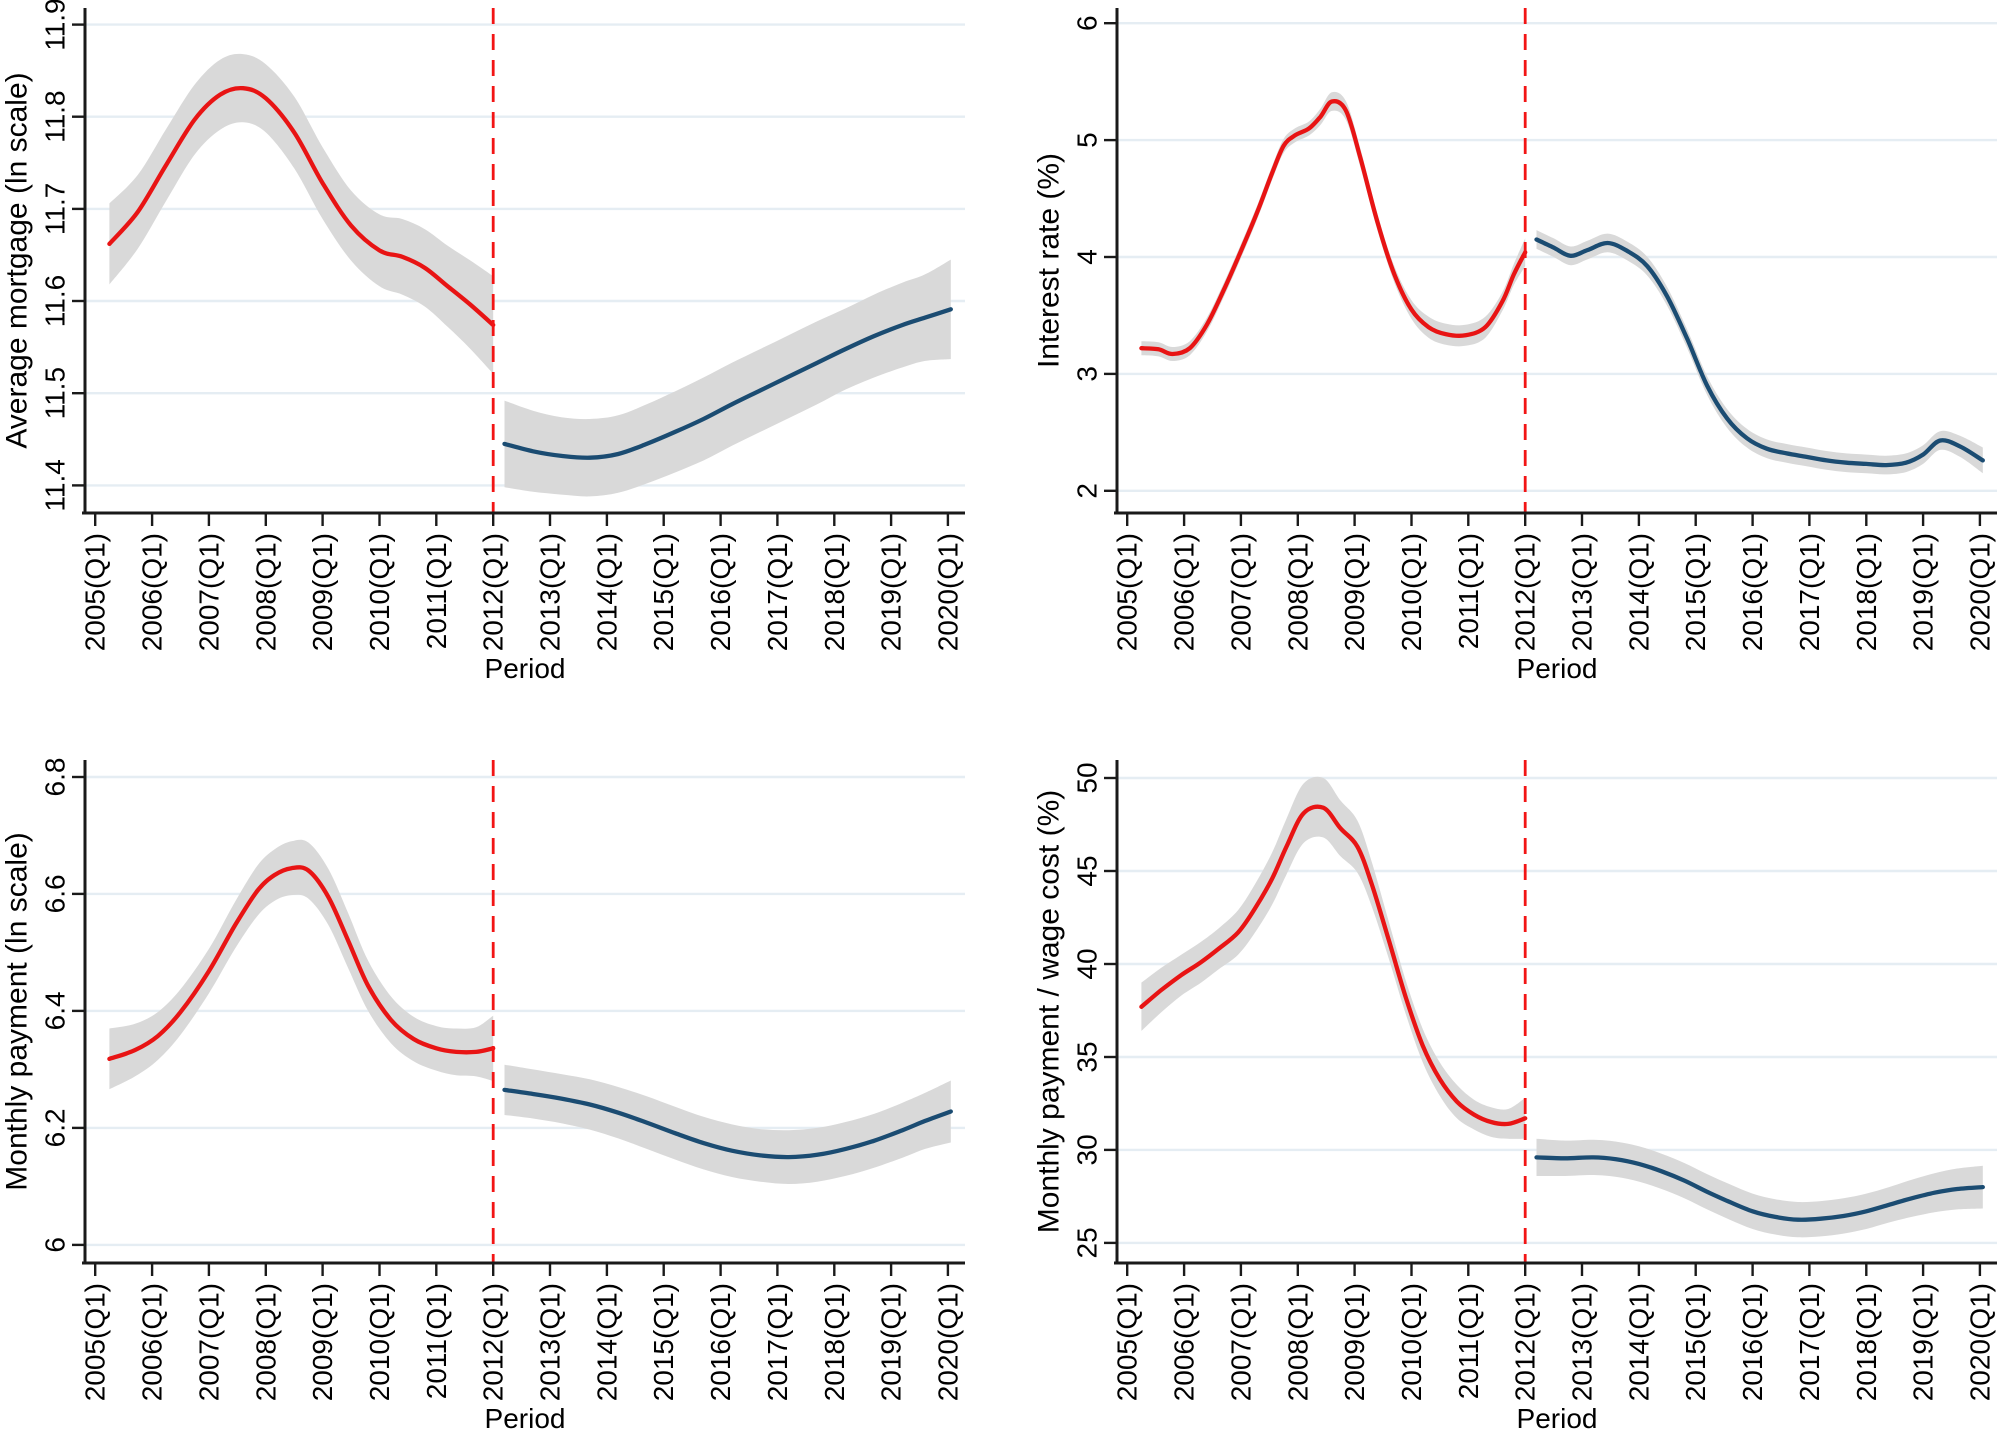  What do you see at coordinates (1087, 777) in the screenshot?
I see `y-tick-label: 50` at bounding box center [1087, 777].